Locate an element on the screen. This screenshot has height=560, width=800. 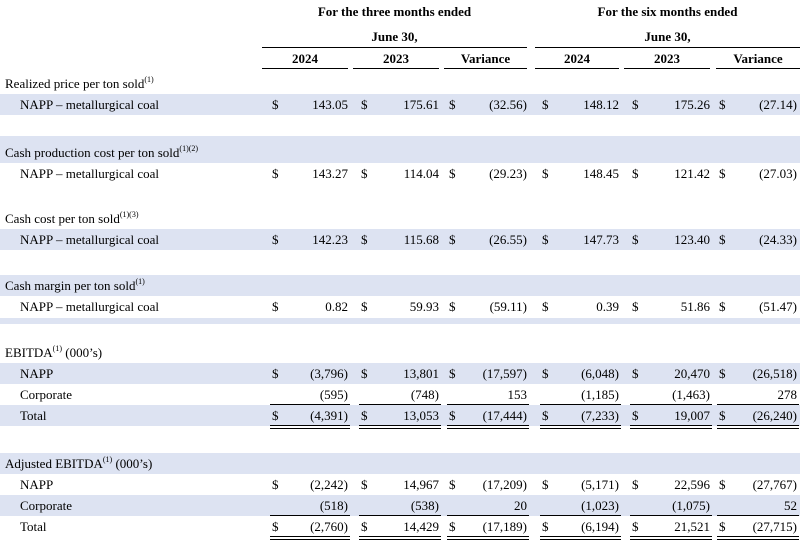
value-cell: (29.23) is located at coordinates (508, 173).